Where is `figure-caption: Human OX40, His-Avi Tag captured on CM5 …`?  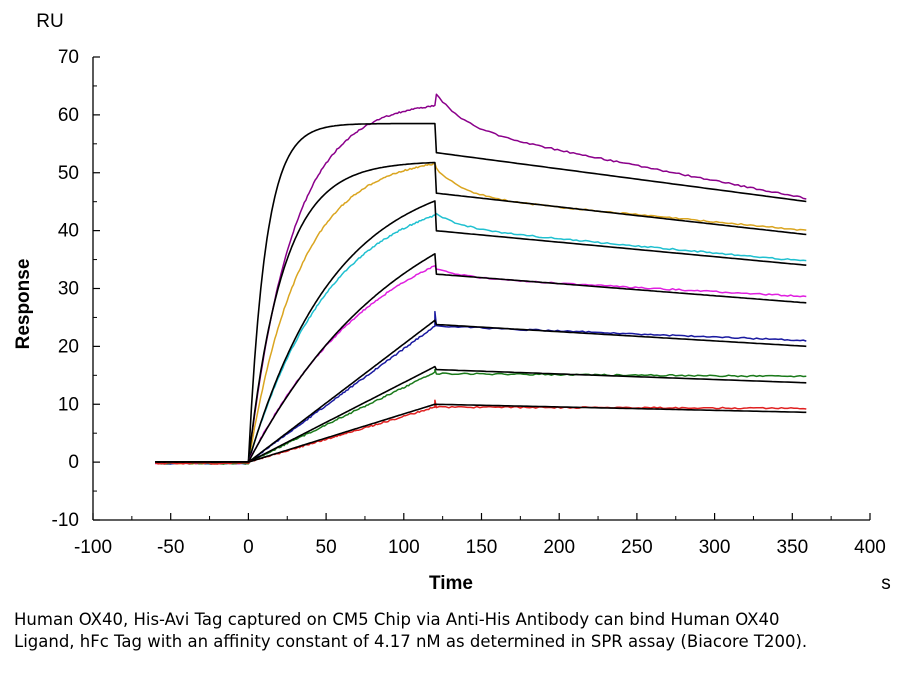
figure-caption: Human OX40, His-Avi Tag captured on CM5 … is located at coordinates (411, 630).